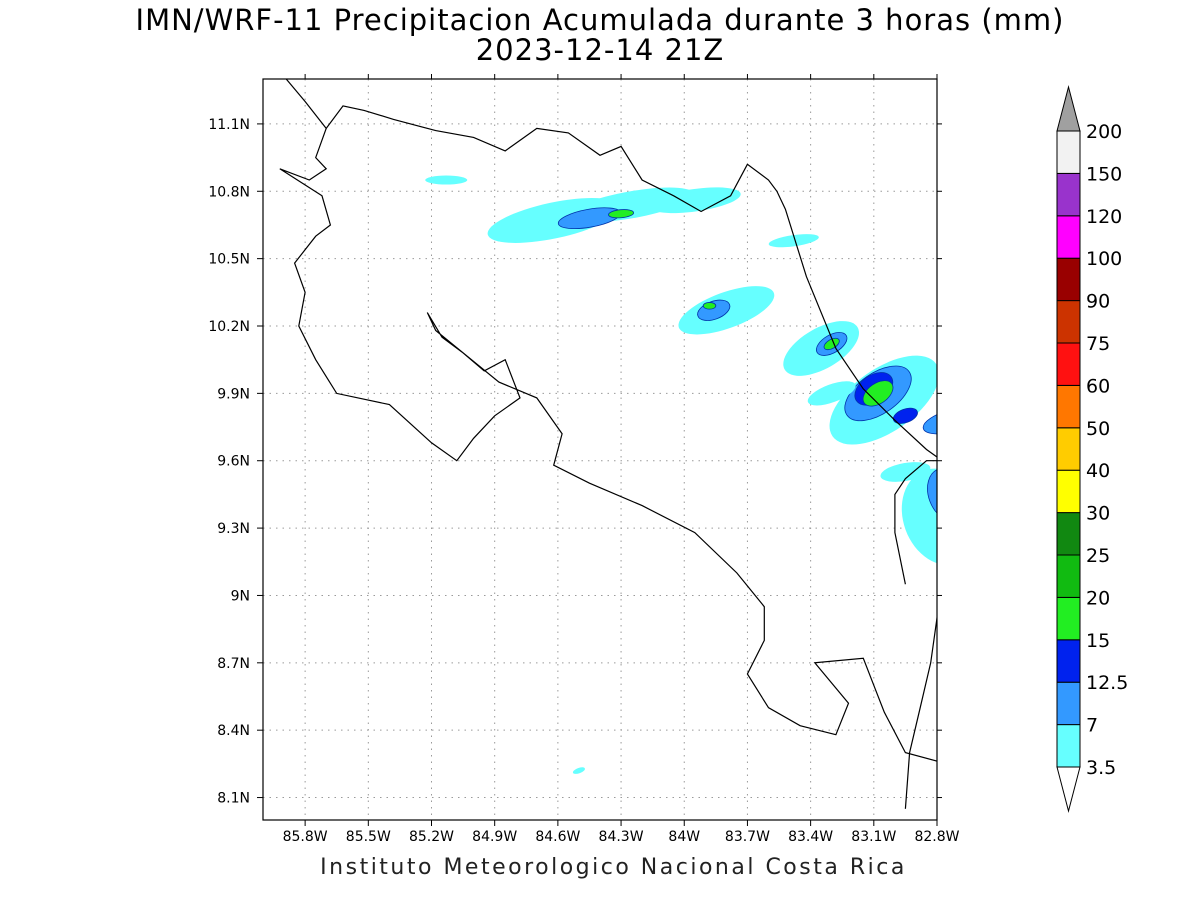  What do you see at coordinates (1098, 429) in the screenshot?
I see `colorbar-level-label: 50` at bounding box center [1098, 429].